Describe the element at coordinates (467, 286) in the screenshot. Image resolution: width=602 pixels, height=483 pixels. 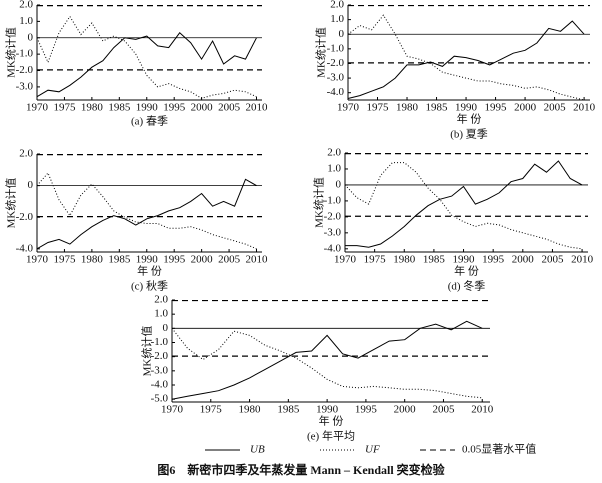
I see `panel-caption: (d) 冬季` at that location.